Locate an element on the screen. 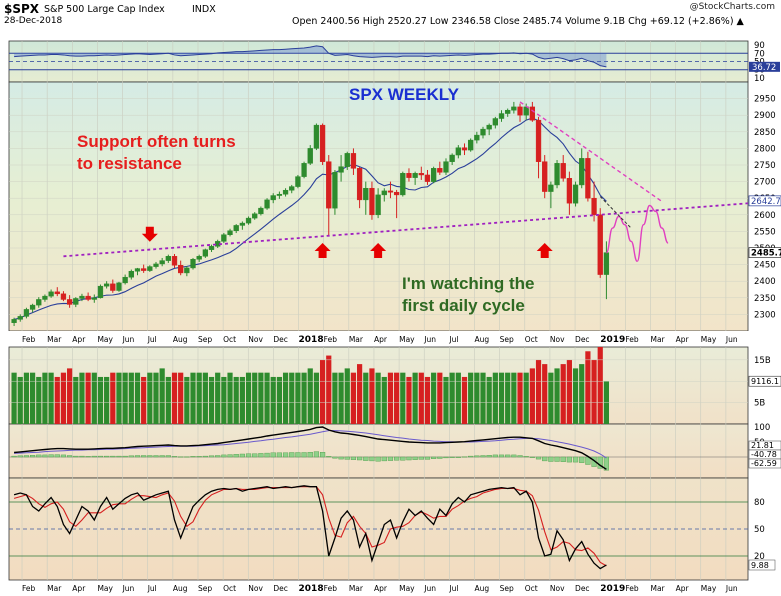 The image size is (781, 596). rsi-last-badge is located at coordinates (764, 66).